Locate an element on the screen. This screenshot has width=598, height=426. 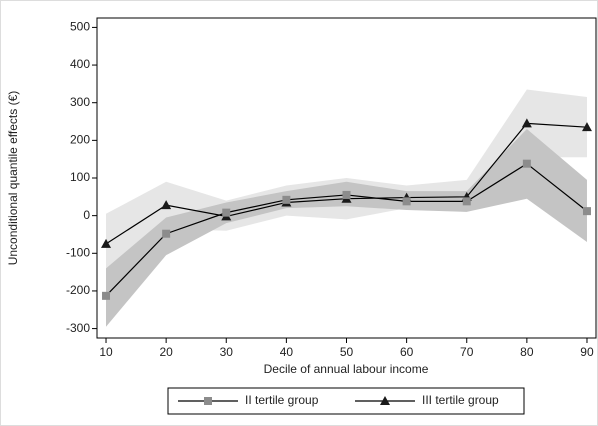
x-axis-label: Decile of annual labour income is located at coordinates (346, 369).